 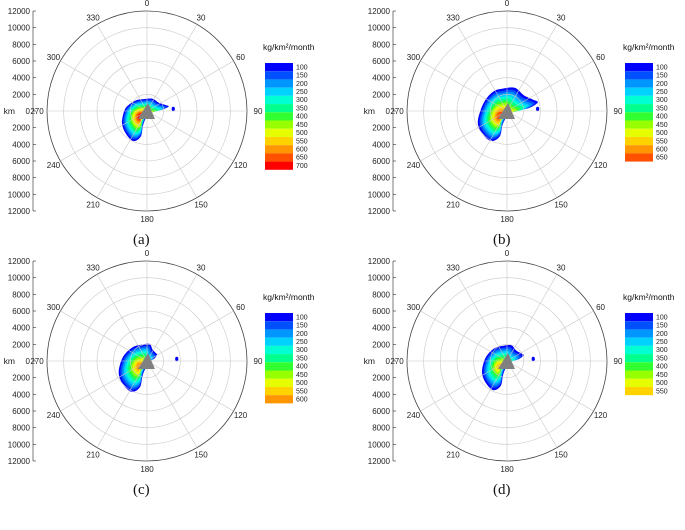 What do you see at coordinates (302, 150) in the screenshot?
I see `legend-value-600: 600` at bounding box center [302, 150].